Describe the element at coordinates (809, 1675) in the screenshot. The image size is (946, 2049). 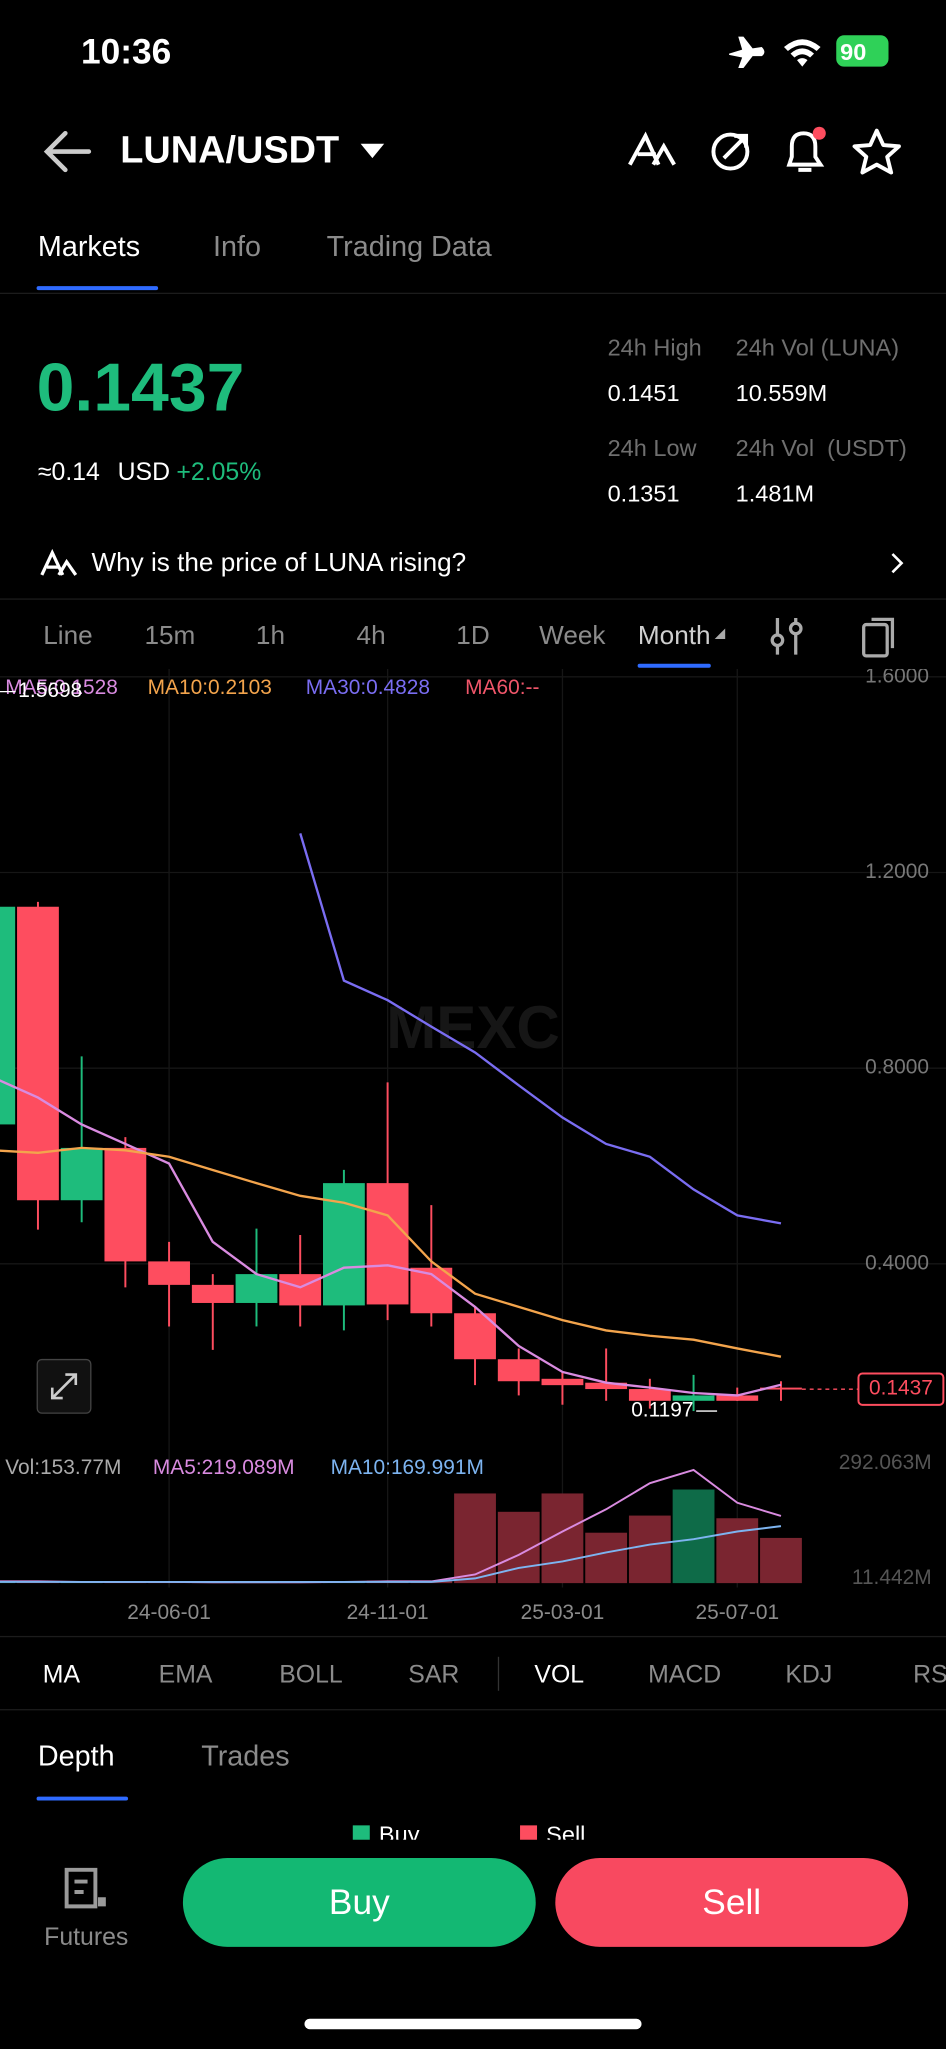
I see `indicator: KDJ` at that location.